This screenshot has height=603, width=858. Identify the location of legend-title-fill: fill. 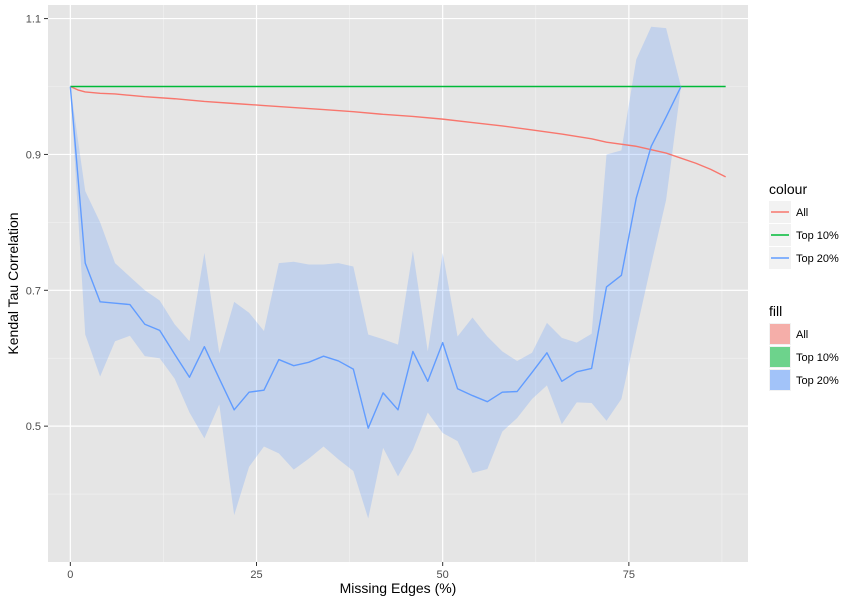
(775, 311).